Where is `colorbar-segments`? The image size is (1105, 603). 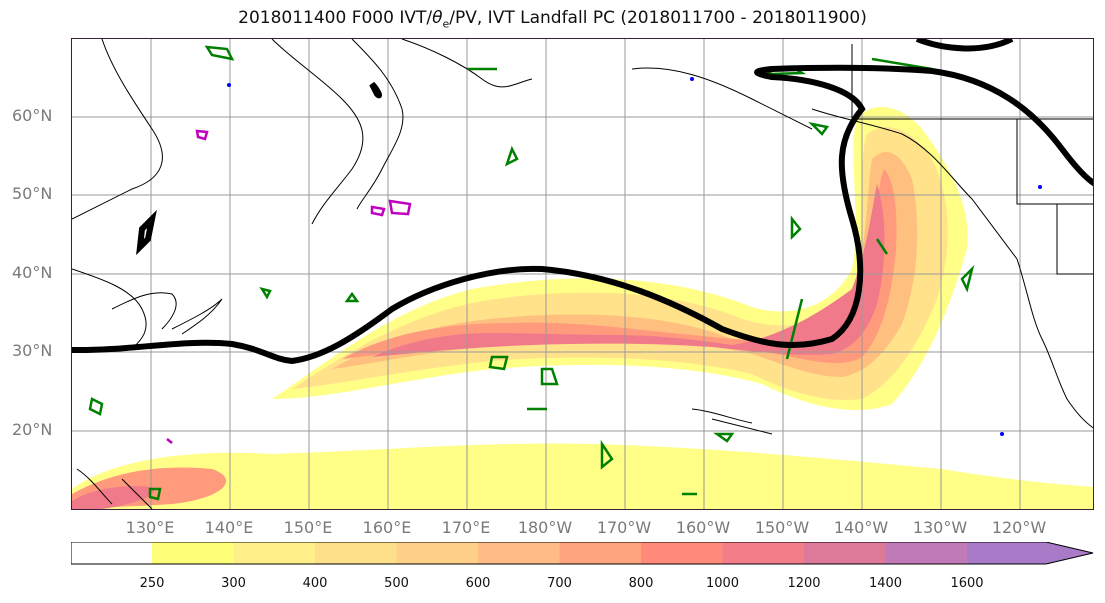
colorbar-segments is located at coordinates (622, 553).